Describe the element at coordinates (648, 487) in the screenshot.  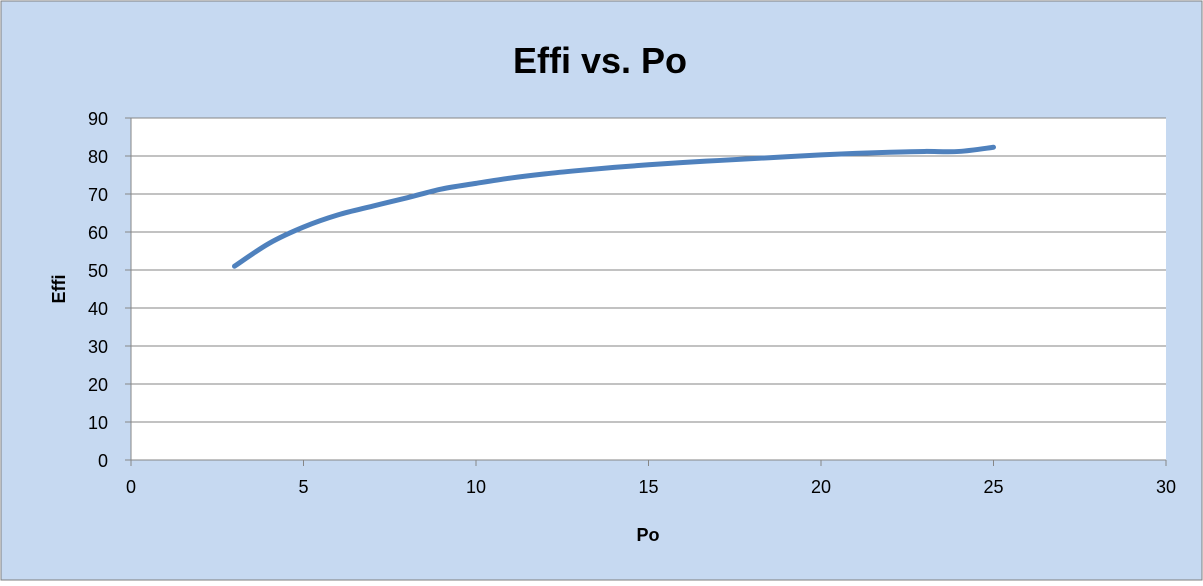
I see `x-tick-label: 15` at that location.